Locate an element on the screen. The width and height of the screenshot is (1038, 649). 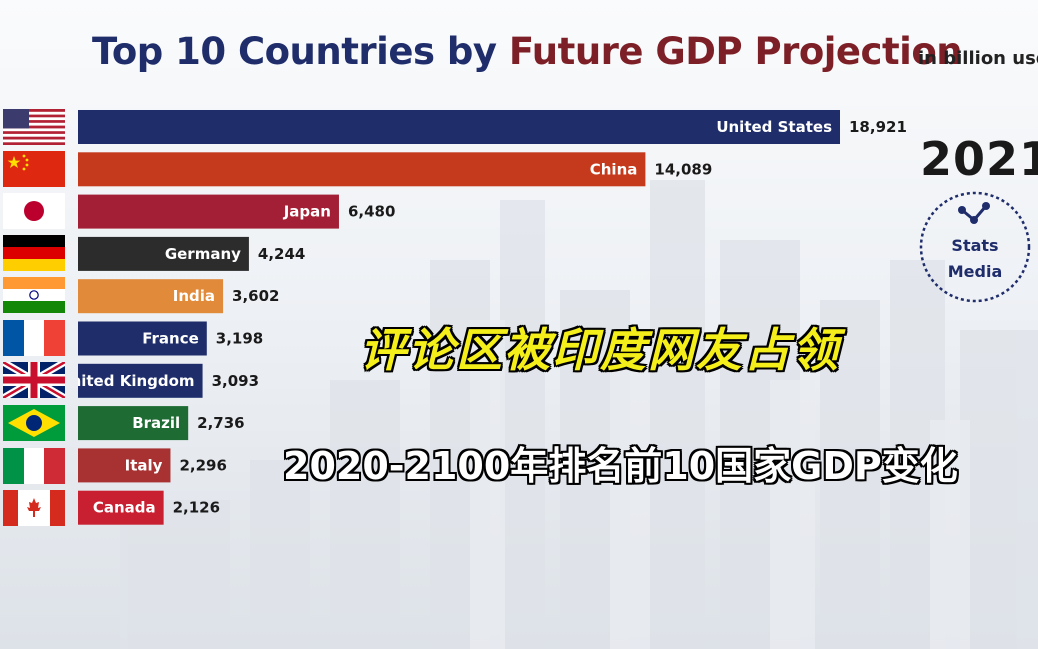
bar-italy is located at coordinates (124, 465).